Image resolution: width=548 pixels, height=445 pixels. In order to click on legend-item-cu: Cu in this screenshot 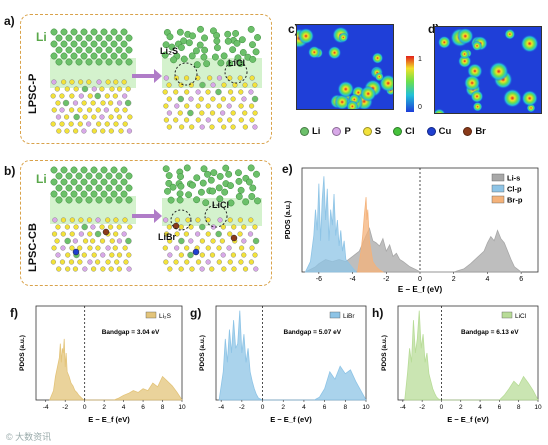, I will do `click(438, 131)`.